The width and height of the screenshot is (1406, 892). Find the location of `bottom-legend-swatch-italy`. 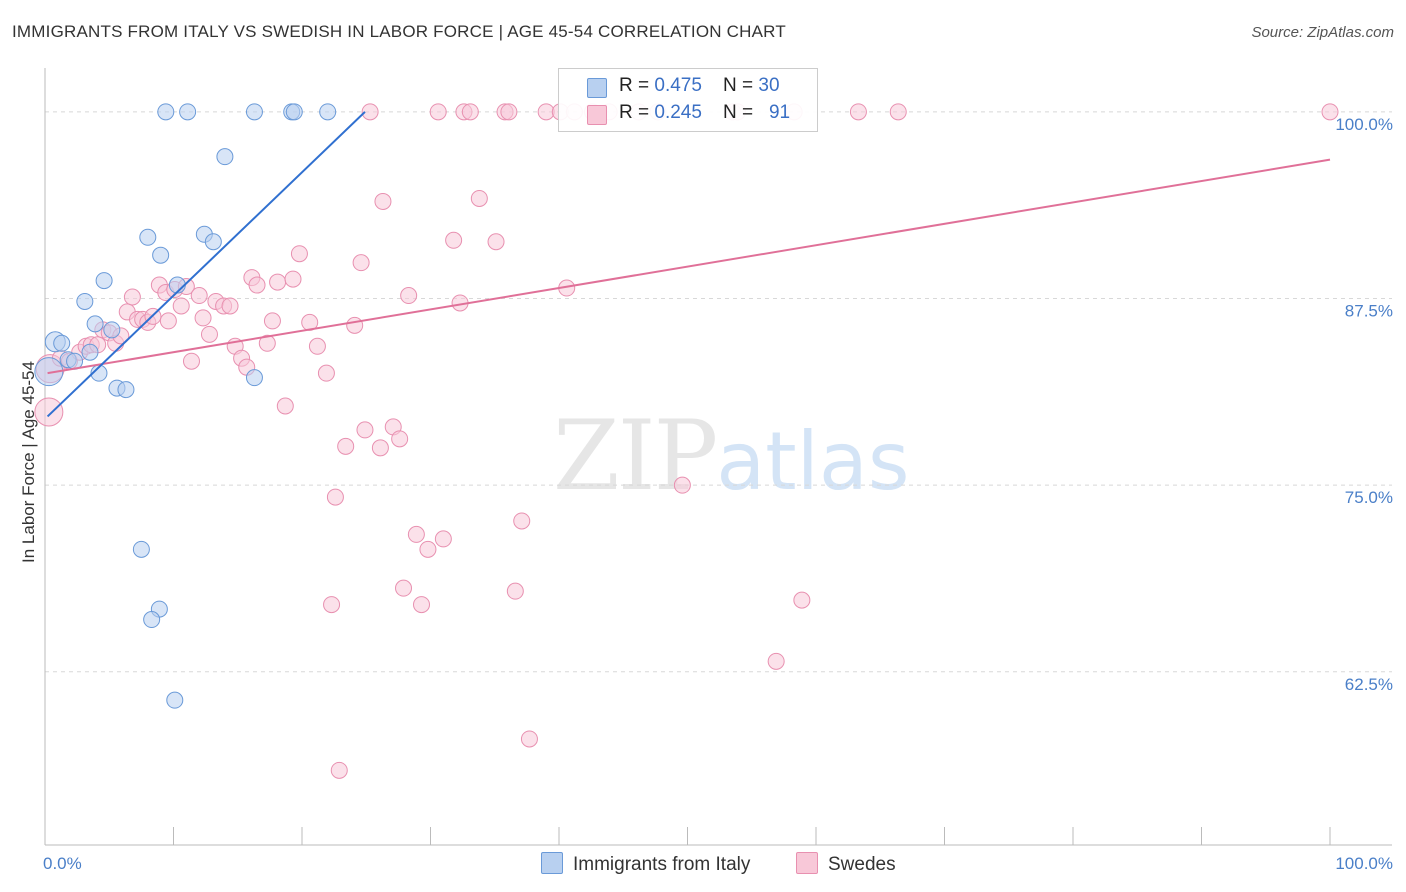

bottom-legend-swatch-italy is located at coordinates (552, 863).